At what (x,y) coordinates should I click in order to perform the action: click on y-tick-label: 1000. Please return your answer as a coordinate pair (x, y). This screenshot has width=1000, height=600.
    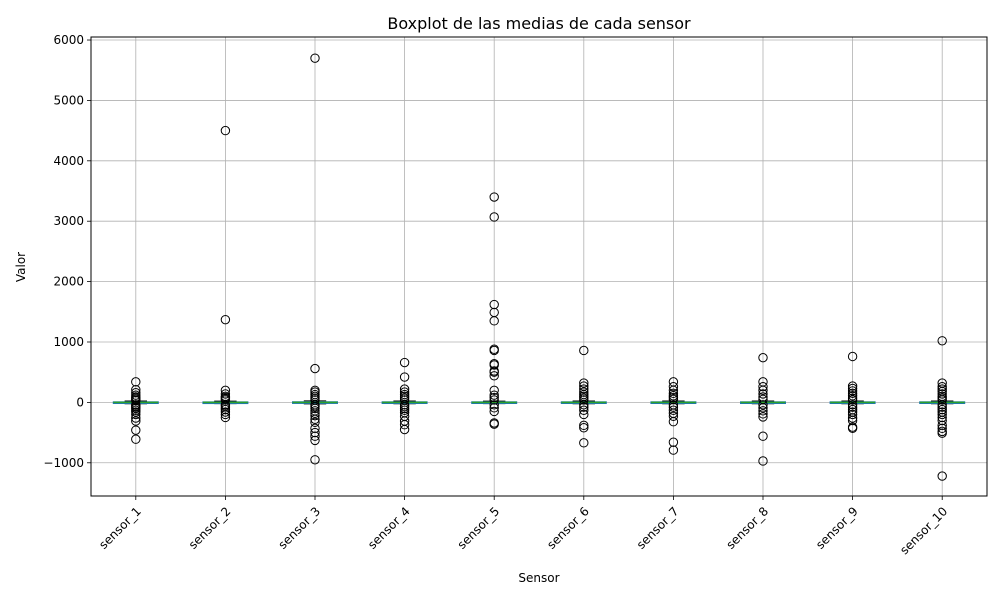
    Looking at the image, I should click on (68, 342).